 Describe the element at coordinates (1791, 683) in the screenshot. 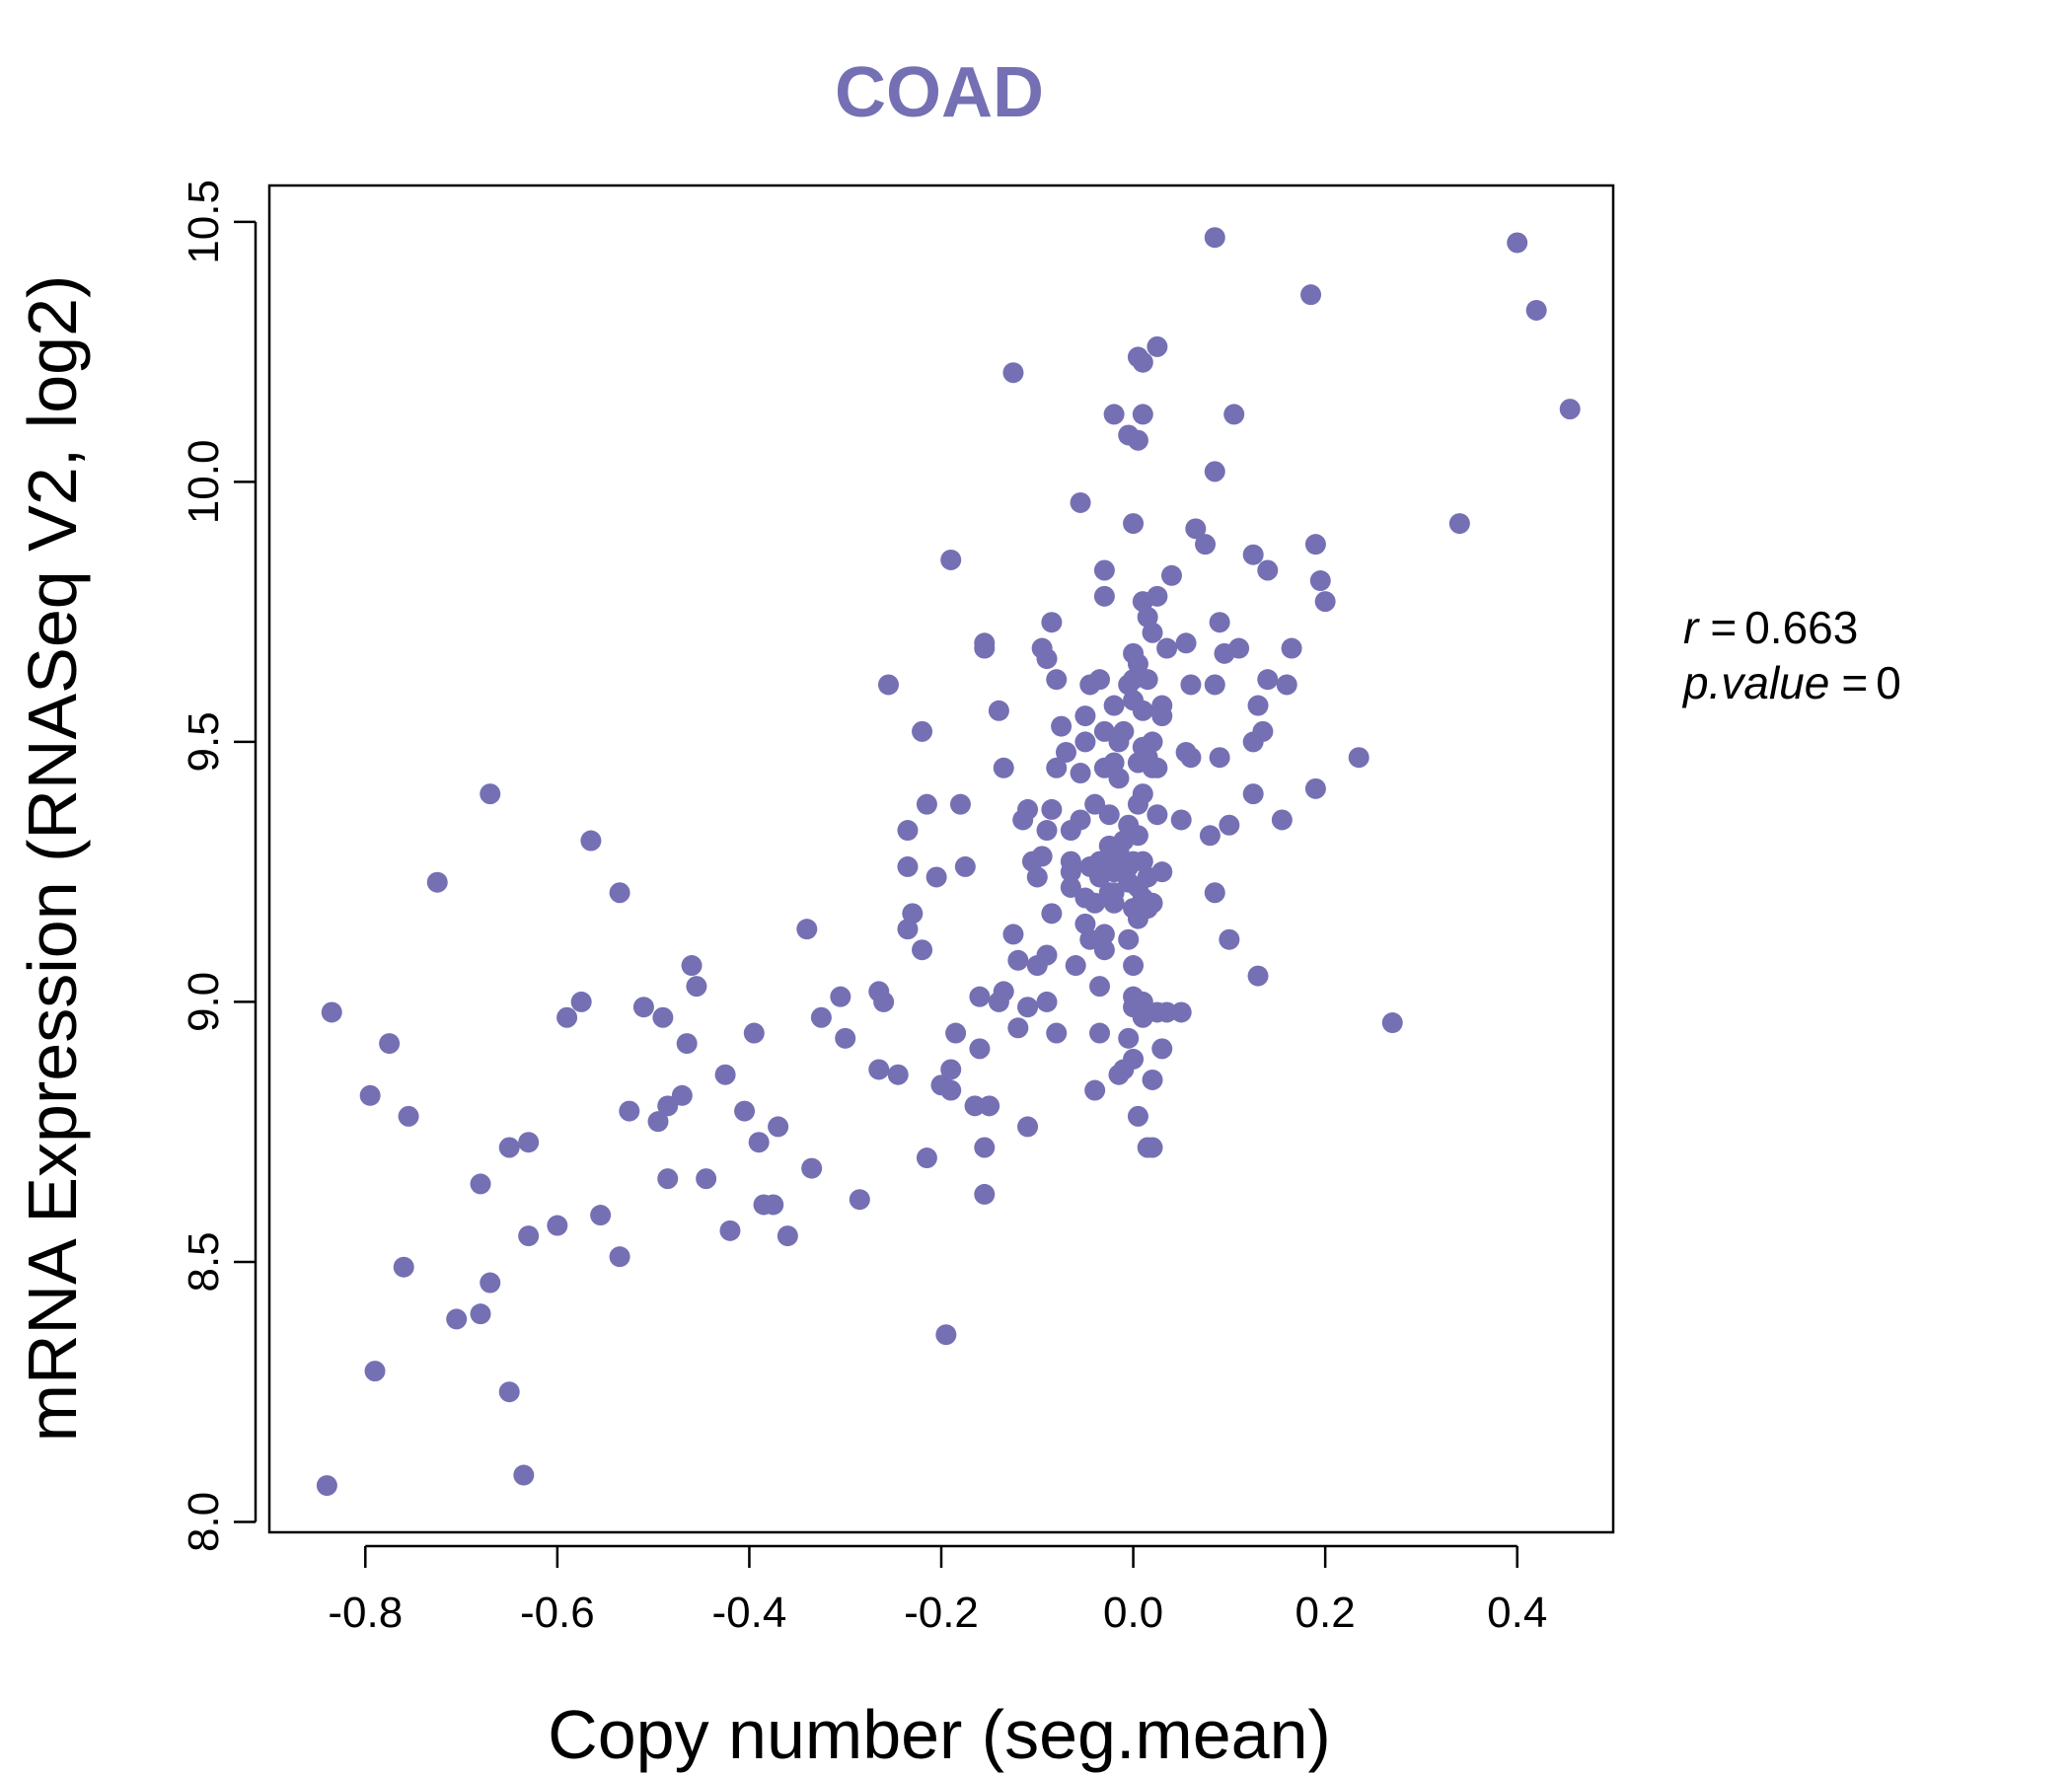

I see `p-value-annotation: p.value = 0` at that location.